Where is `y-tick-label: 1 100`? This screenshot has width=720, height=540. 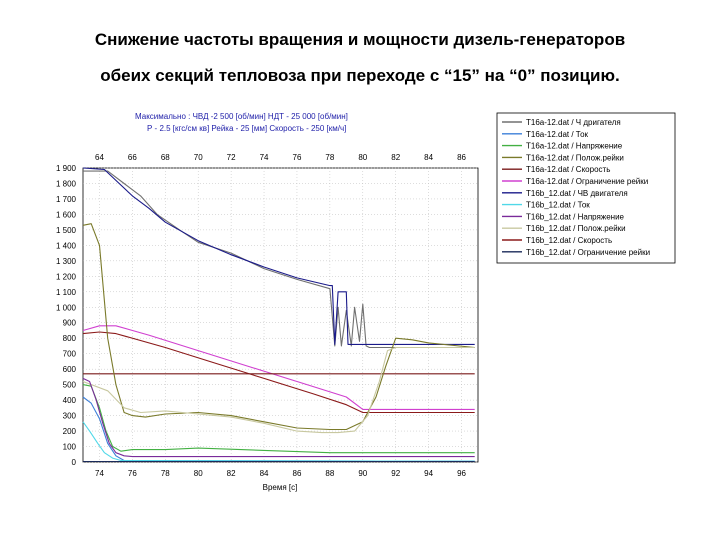
y-tick-label: 1 100 is located at coordinates (66, 292).